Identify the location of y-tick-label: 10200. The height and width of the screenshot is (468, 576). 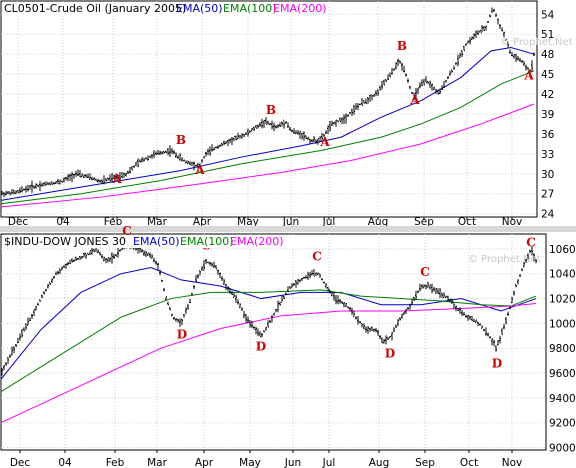
(562, 300).